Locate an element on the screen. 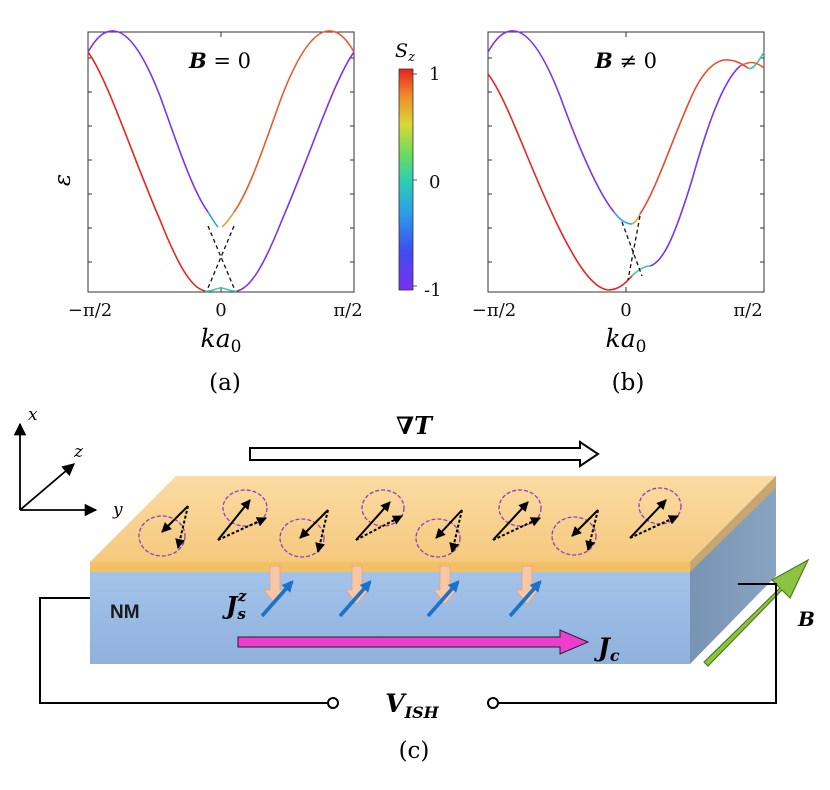 The width and height of the screenshot is (830, 790). panel-a-x-label-sub: 0 is located at coordinates (236, 347).